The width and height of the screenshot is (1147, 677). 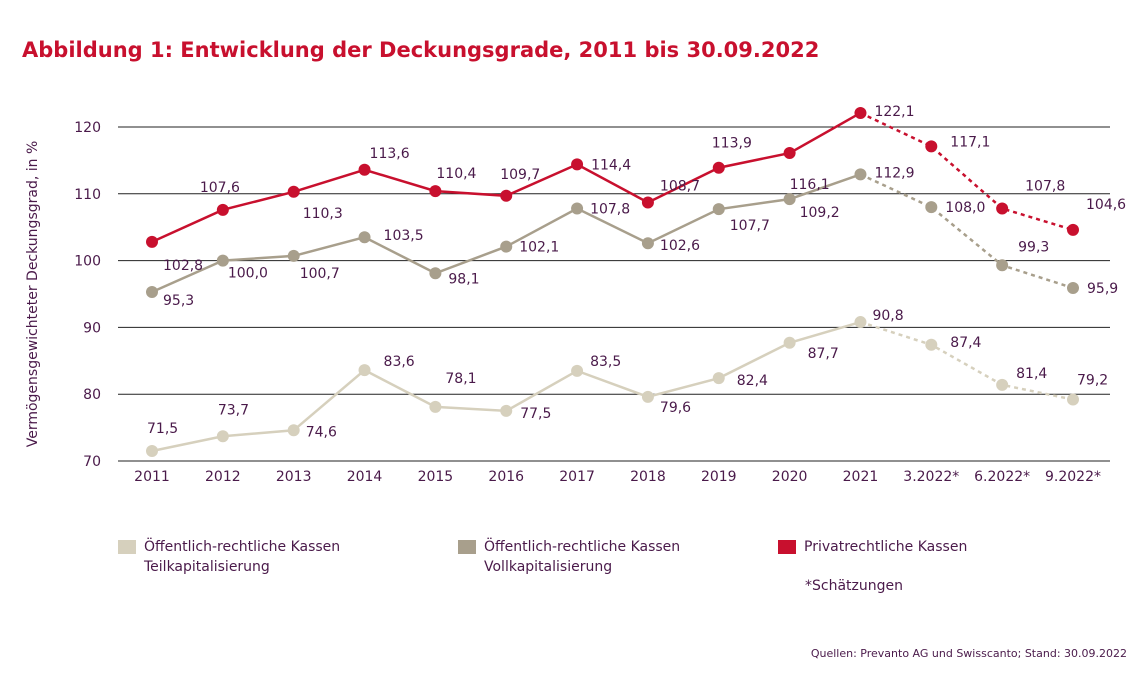 I want to click on data-label: 113,6, so click(x=390, y=154).